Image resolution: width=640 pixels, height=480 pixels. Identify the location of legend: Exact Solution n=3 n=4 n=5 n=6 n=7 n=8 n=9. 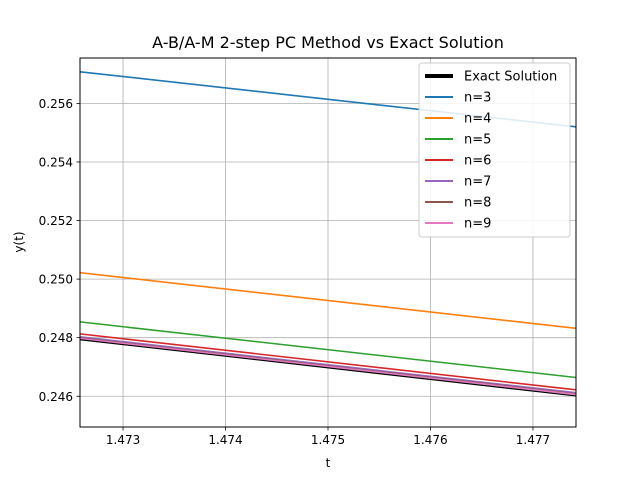
(494, 150).